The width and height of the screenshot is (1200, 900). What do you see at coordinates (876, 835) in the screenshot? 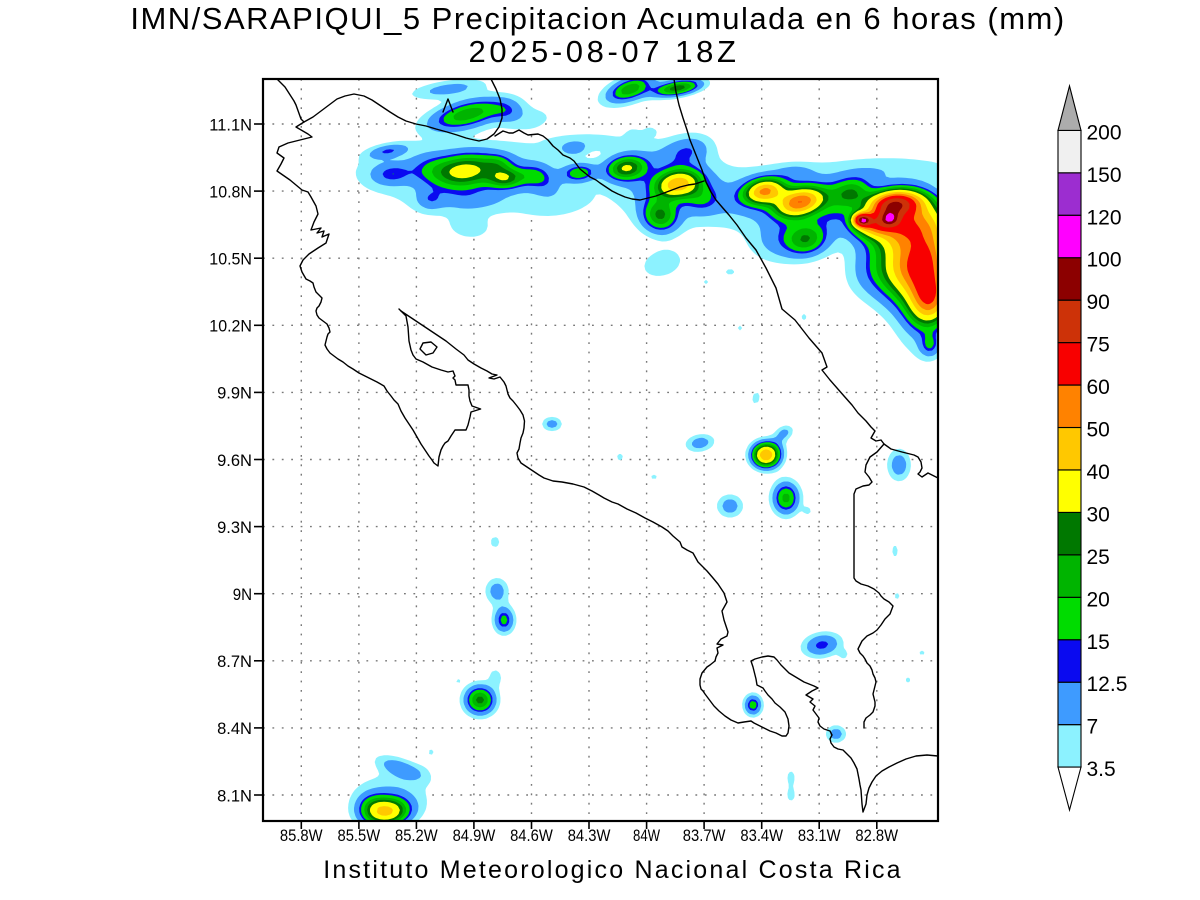
I see `svg-text: 82.8W` at bounding box center [876, 835].